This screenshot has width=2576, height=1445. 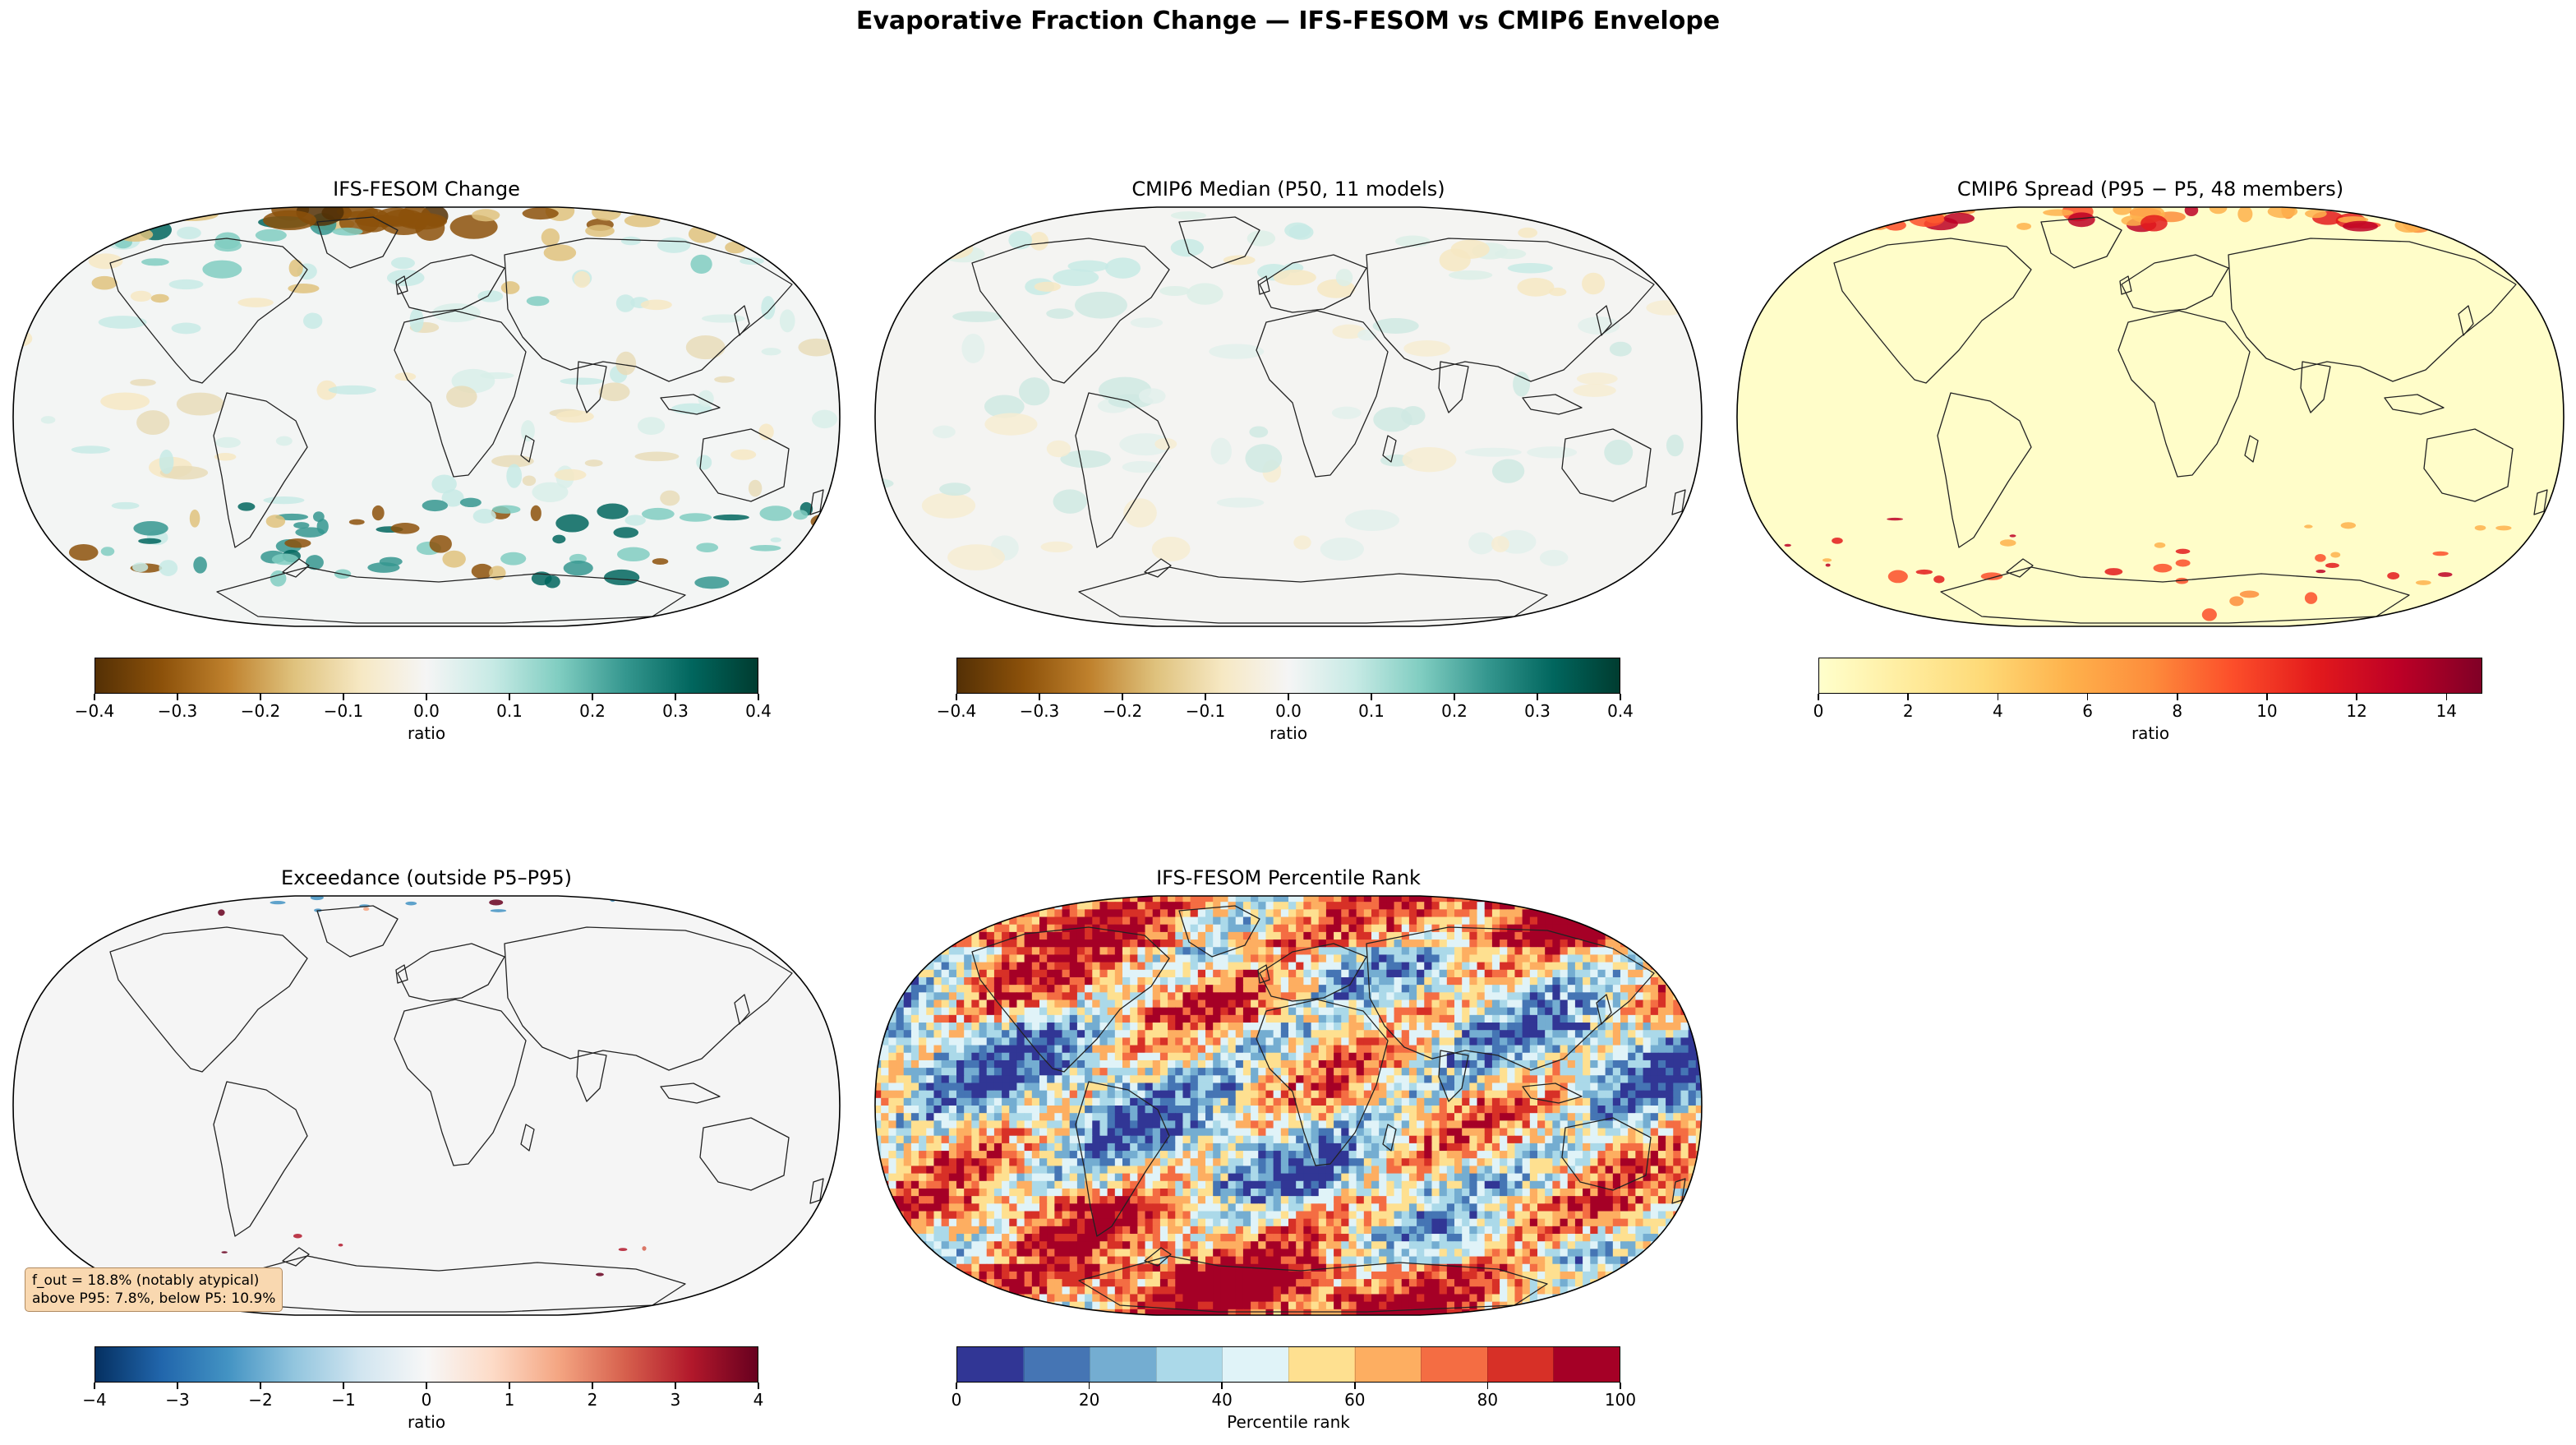 What do you see at coordinates (343, 711) in the screenshot?
I see `colorbar-tick-label: −0.1` at bounding box center [343, 711].